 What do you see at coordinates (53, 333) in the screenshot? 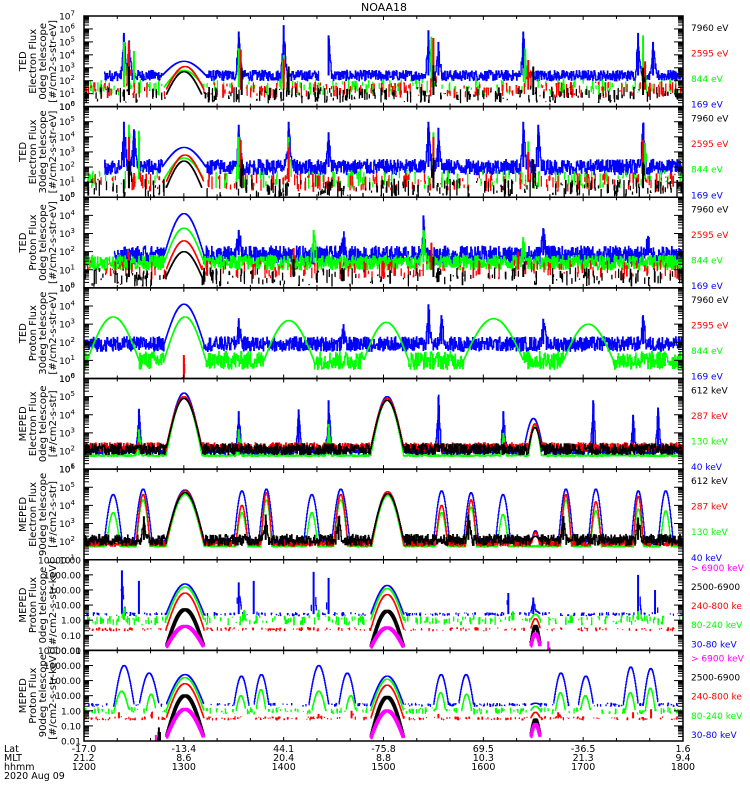
I see `y-axis-title-line: [#/cm2-s-str-eV]` at bounding box center [53, 333].